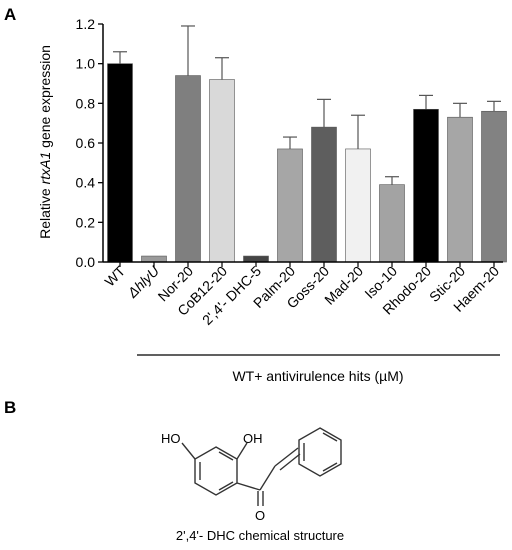 Image resolution: width=512 pixels, height=550 pixels. What do you see at coordinates (242, 451) in the screenshot?
I see `oh-bond` at bounding box center [242, 451].